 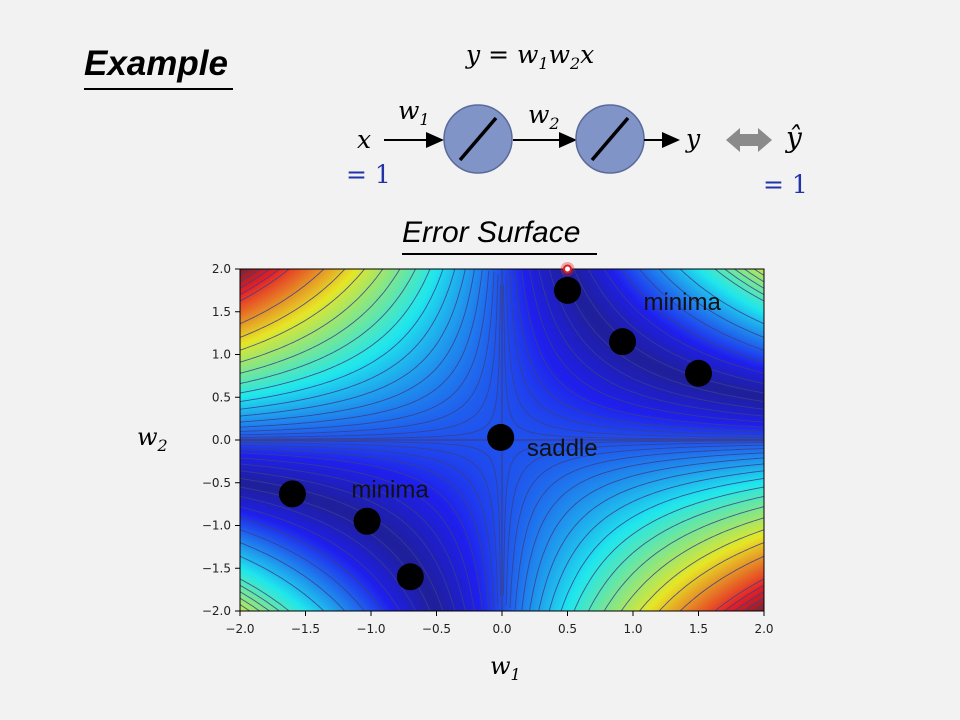 I want to click on x-tick-label: −0.5, so click(x=436, y=629).